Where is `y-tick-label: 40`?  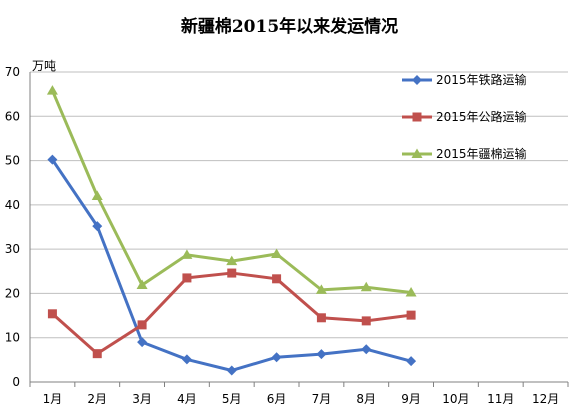
y-tick-label: 40 is located at coordinates (12, 205).